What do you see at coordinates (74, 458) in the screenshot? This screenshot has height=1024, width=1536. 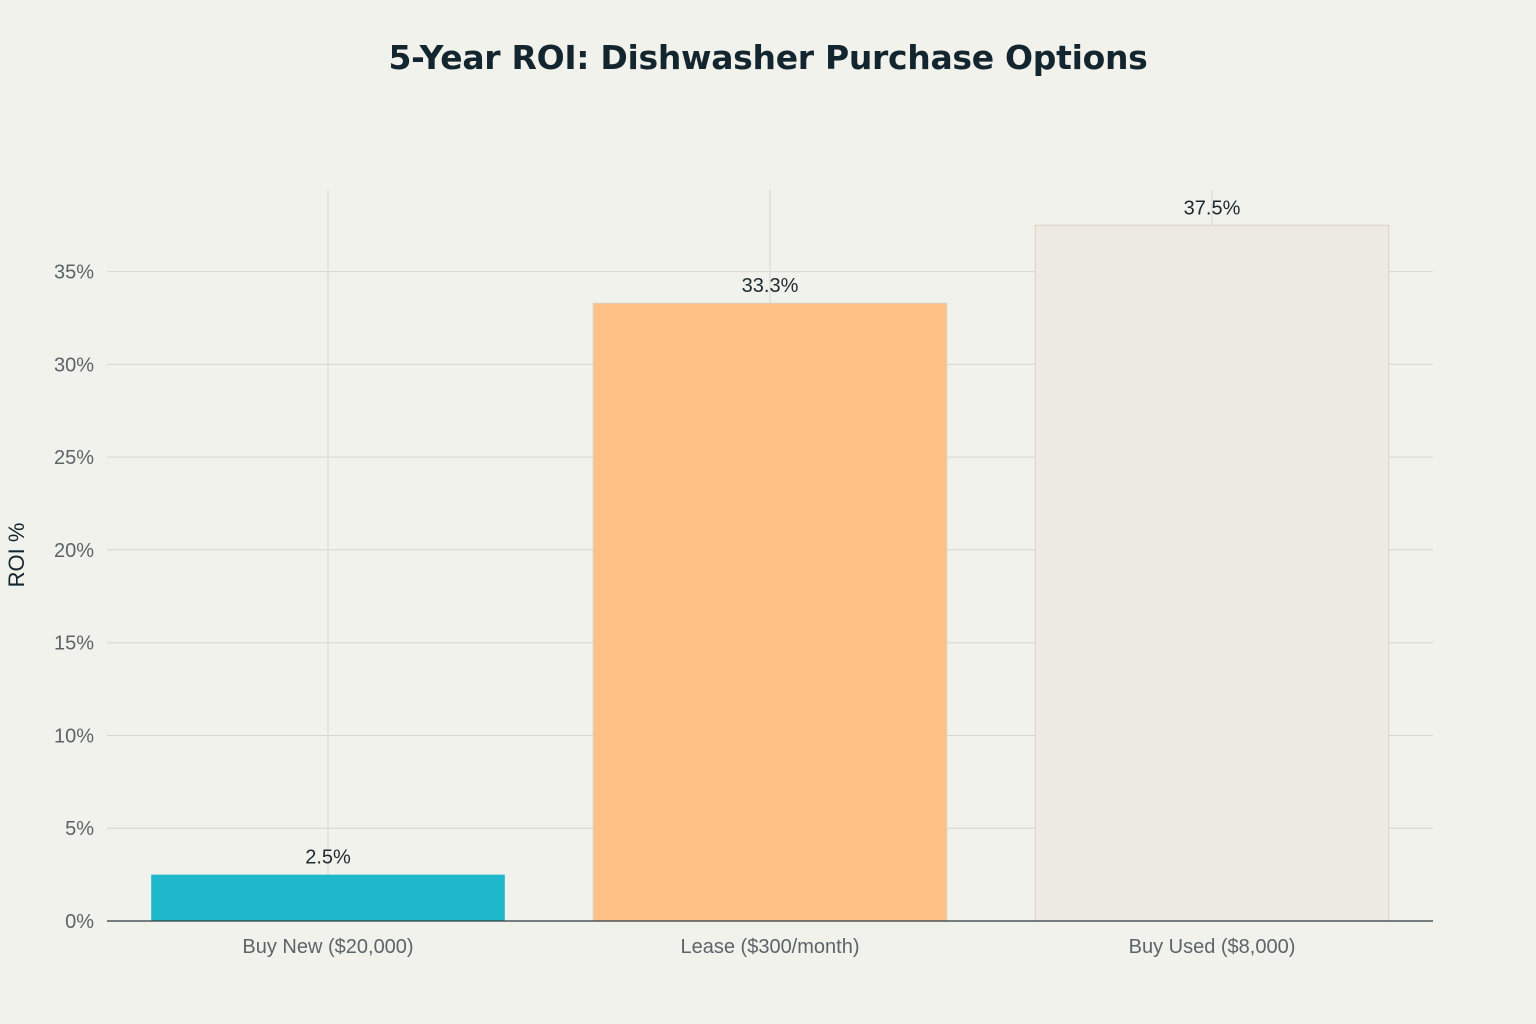 I see `y-tick-label: 25%` at bounding box center [74, 458].